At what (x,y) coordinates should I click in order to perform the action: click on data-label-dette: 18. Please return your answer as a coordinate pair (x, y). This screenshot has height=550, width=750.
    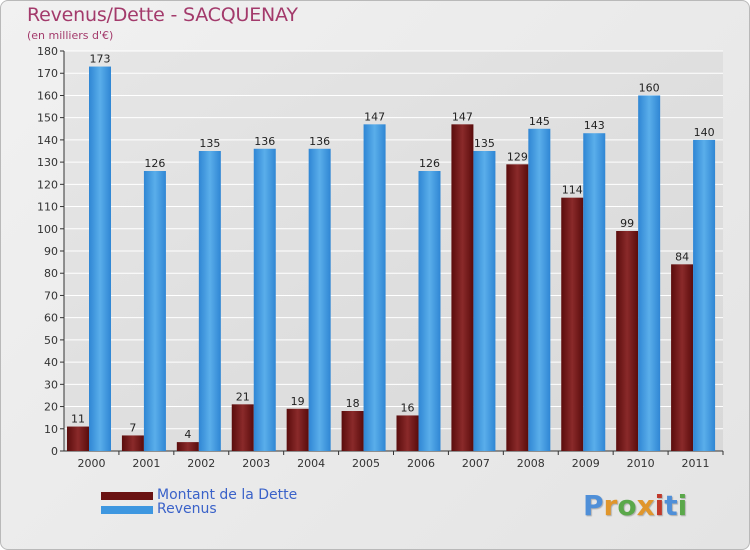
    Looking at the image, I should click on (353, 403).